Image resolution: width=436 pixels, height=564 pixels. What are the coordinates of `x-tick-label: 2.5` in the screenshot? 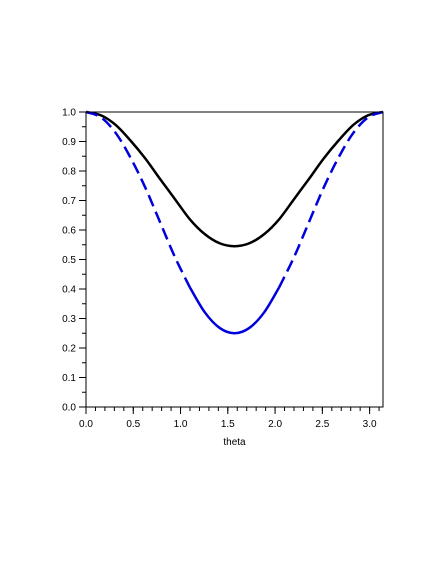 It's located at (322, 424).